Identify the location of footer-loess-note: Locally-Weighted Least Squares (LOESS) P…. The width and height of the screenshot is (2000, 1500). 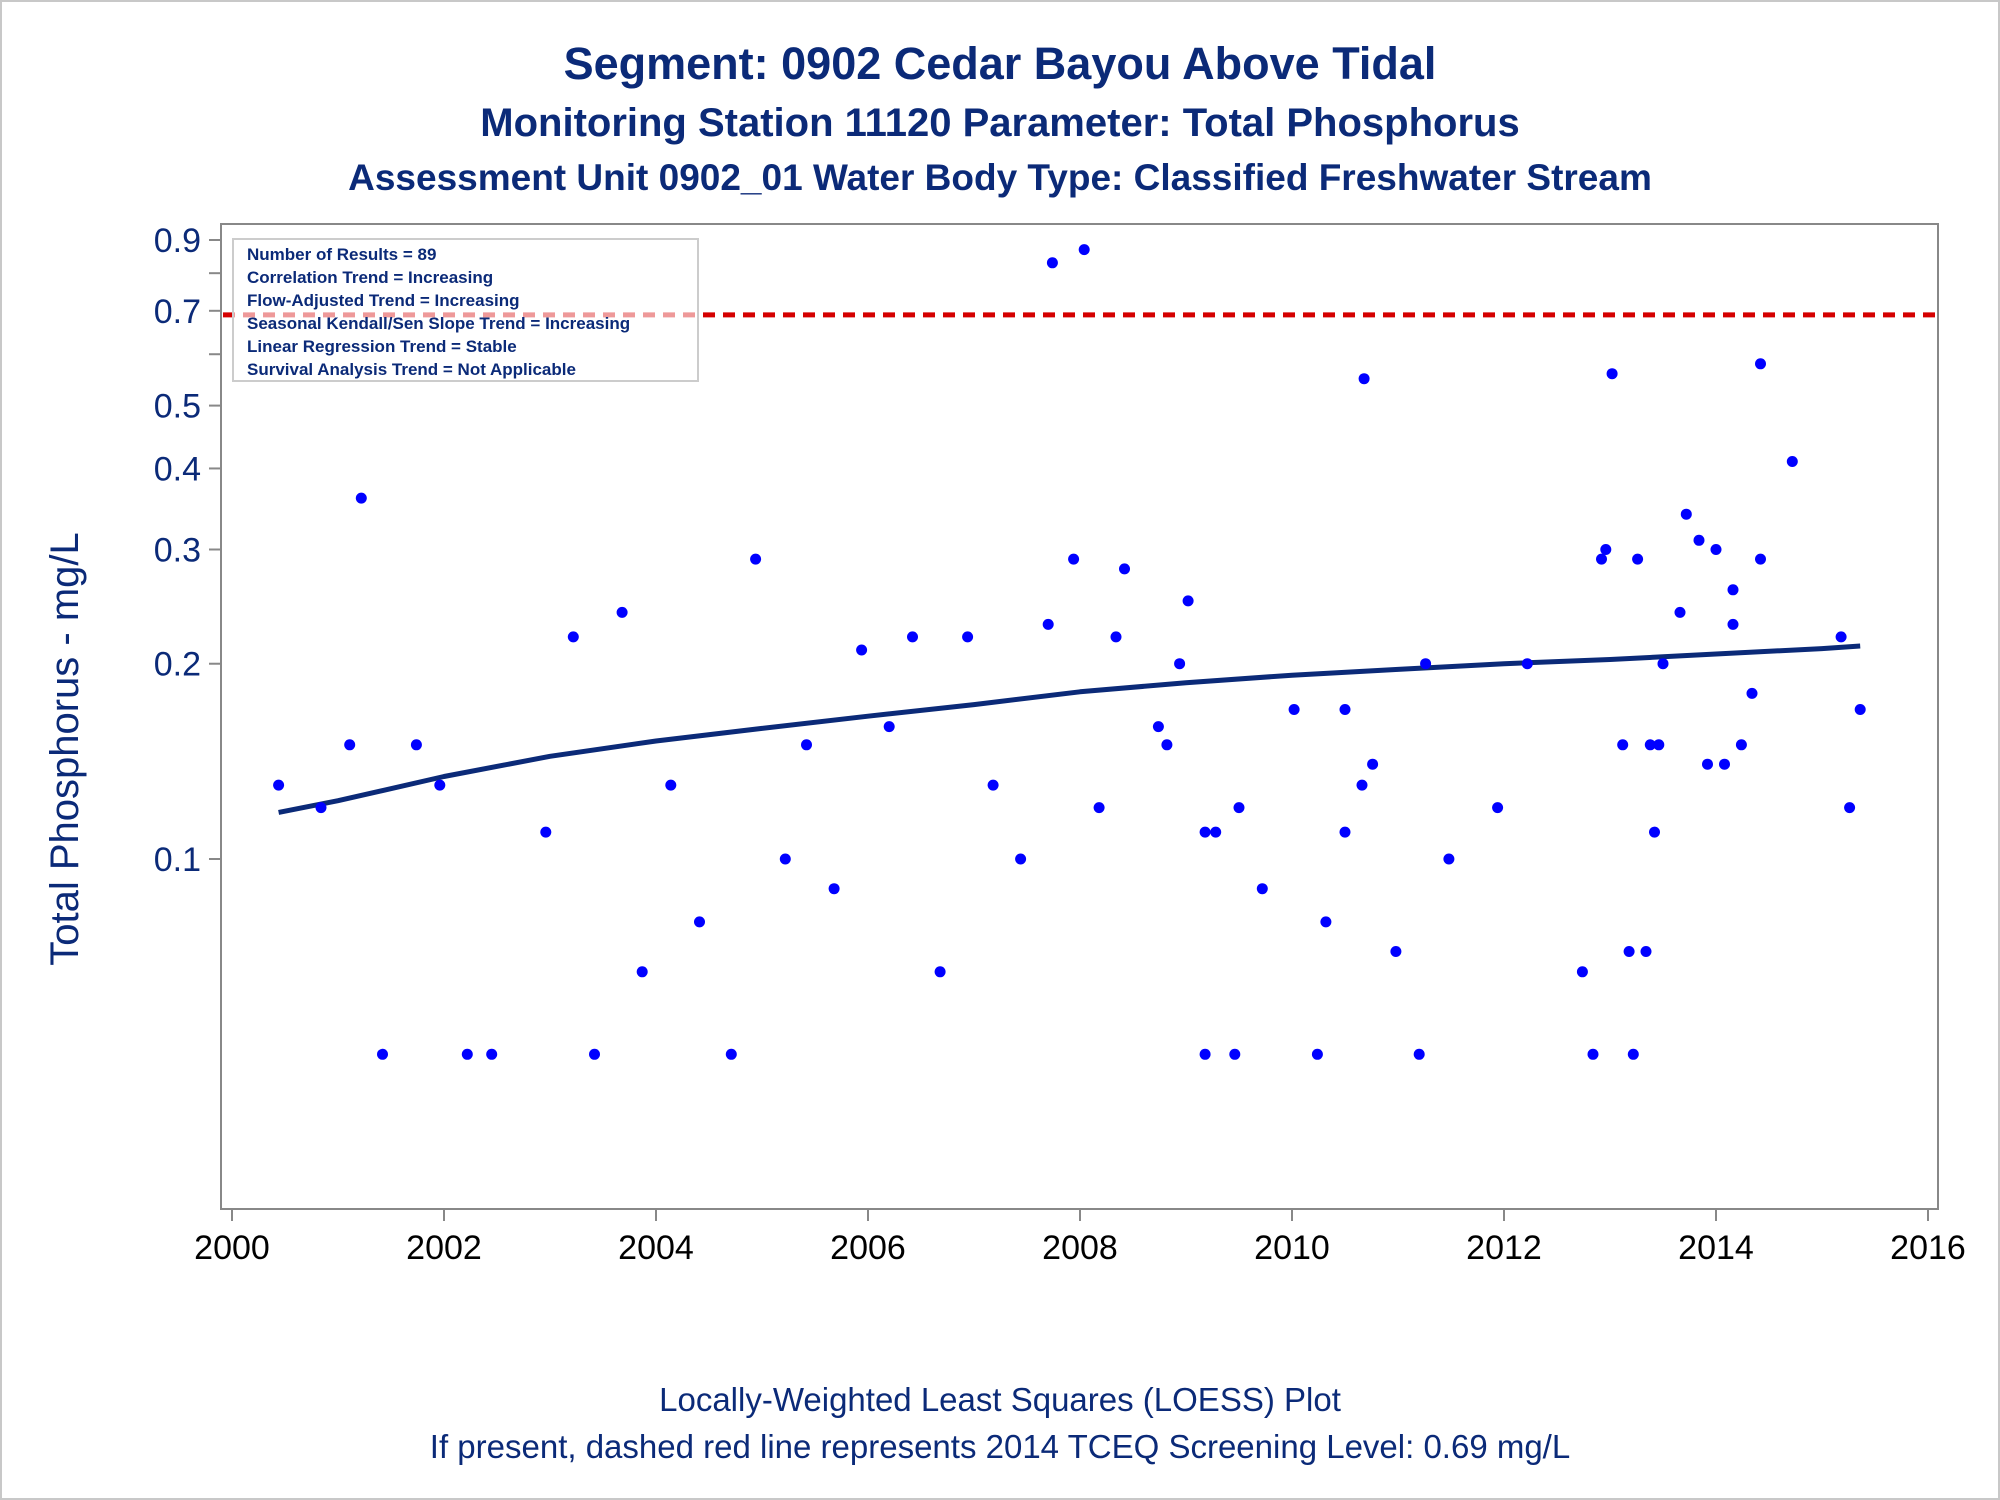
(1000, 1399).